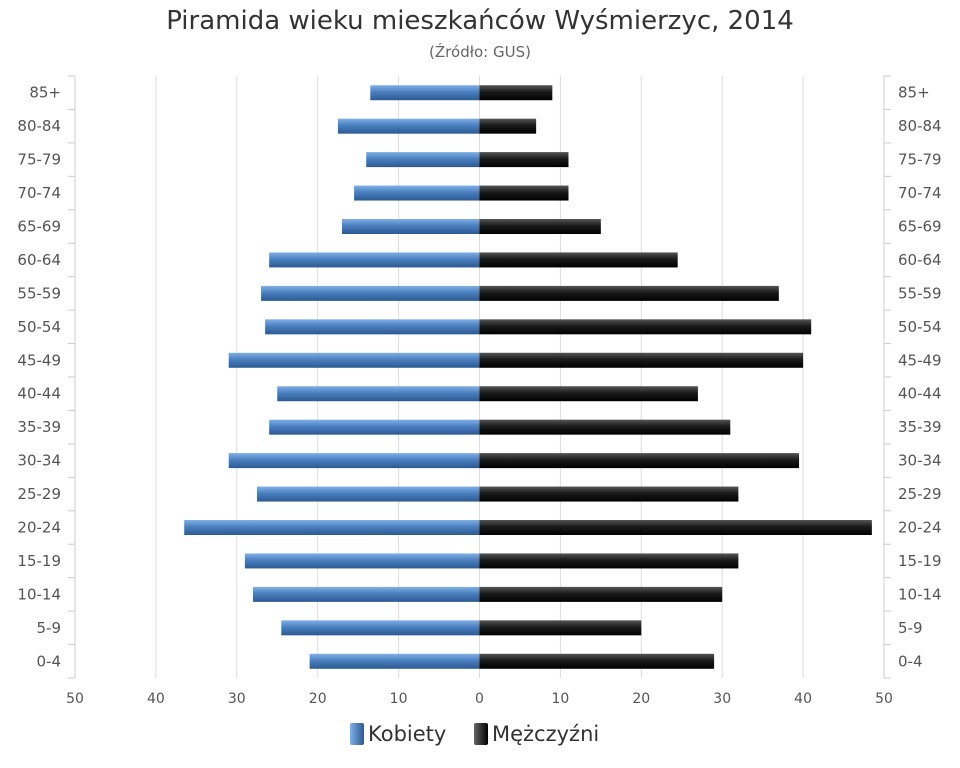 Image resolution: width=960 pixels, height=768 pixels. Describe the element at coordinates (39, 327) in the screenshot. I see `category-label-left: 50-54` at that location.